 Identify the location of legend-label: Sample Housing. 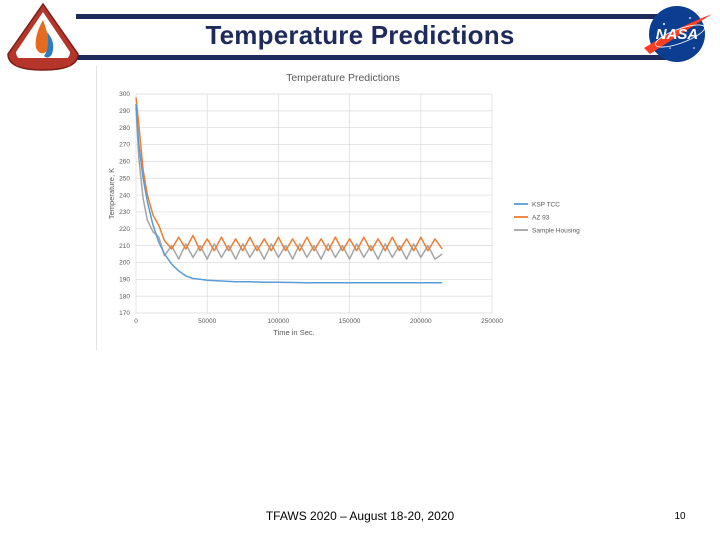
(556, 230).